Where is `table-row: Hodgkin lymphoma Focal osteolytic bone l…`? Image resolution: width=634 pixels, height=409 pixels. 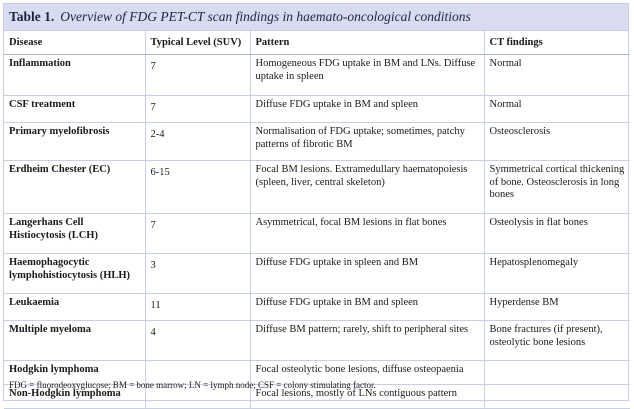
table-row: Hodgkin lymphoma Focal osteolytic bone l… is located at coordinates (317, 372).